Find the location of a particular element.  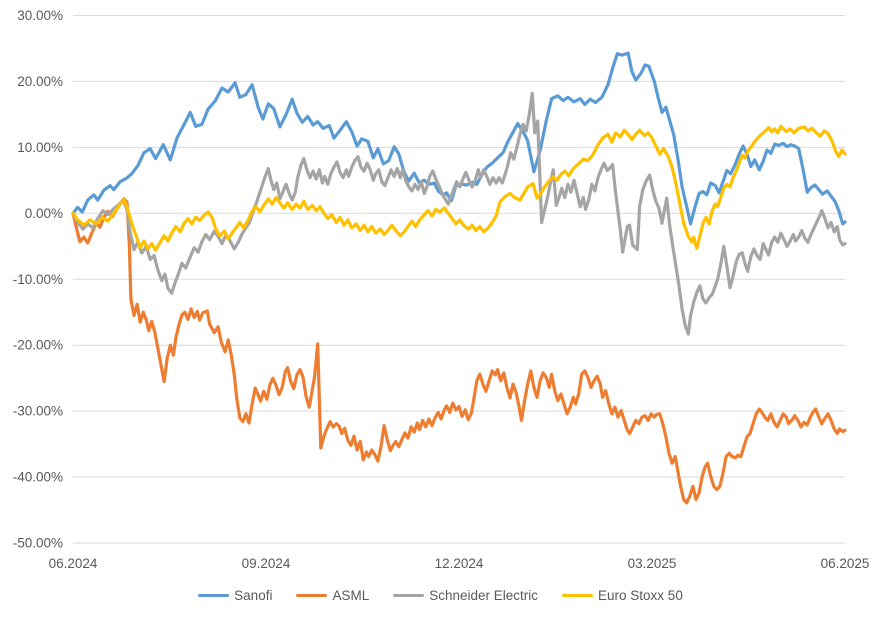

y-axis-tick-label: 30.00% is located at coordinates (40, 15).